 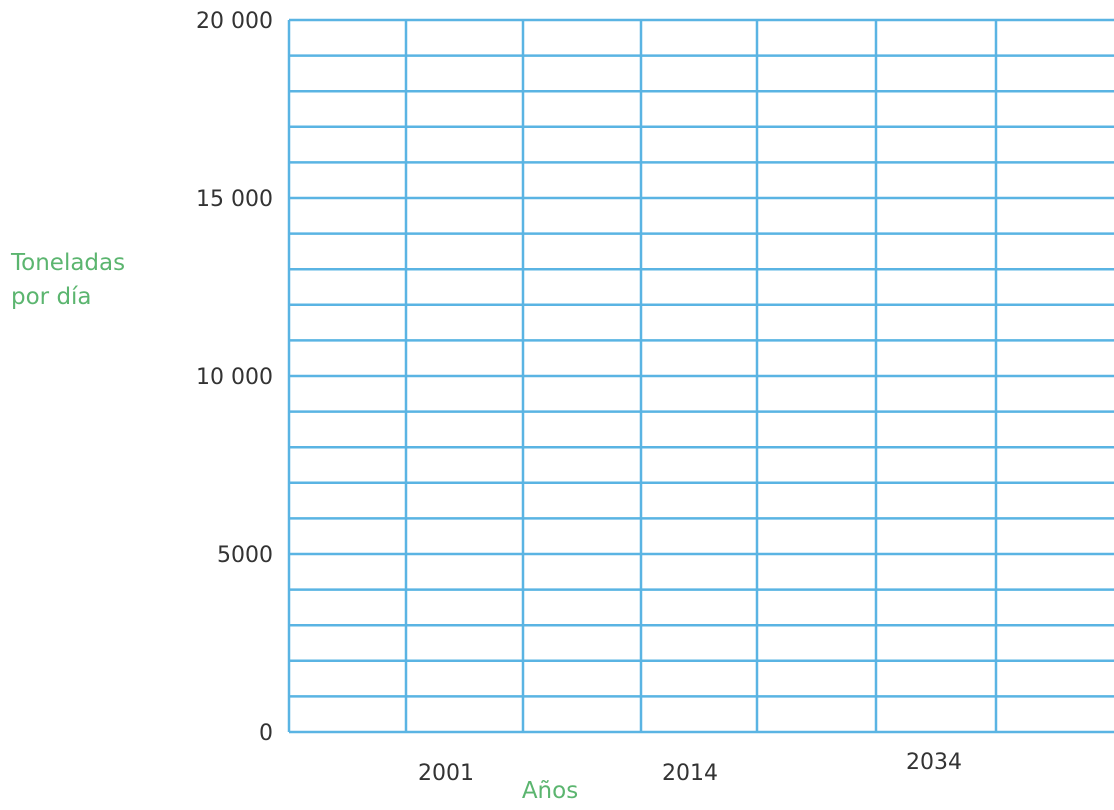 I want to click on y-axis-title-line-2: por día, so click(x=51, y=297).